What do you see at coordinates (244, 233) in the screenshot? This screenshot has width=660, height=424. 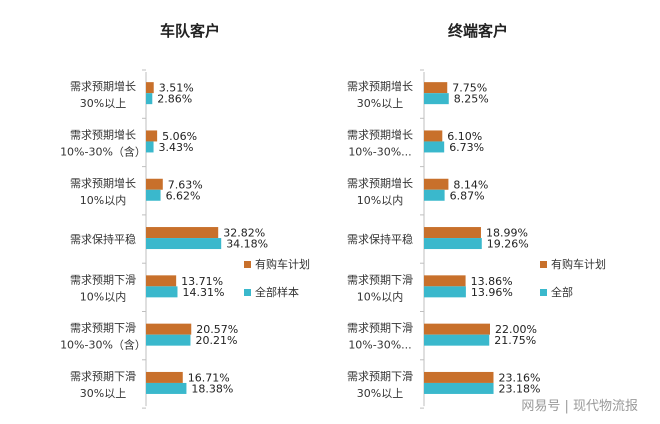 I see `data-label: 32.82%` at bounding box center [244, 233].